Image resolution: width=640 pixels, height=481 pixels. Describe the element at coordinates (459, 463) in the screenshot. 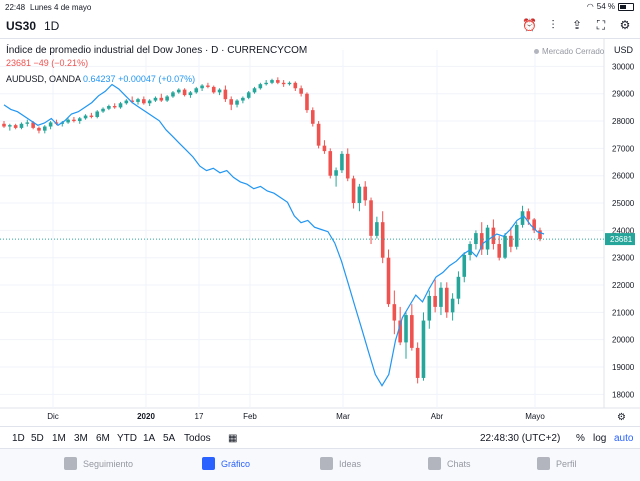

I see `nav-label: Chats` at that location.